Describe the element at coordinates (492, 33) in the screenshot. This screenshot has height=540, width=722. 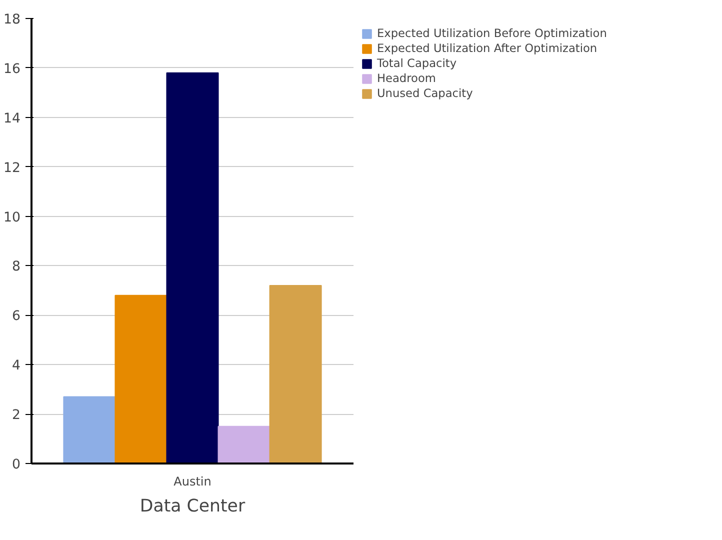
I see `legend-label: Expected Utilization Before Optimization` at that location.